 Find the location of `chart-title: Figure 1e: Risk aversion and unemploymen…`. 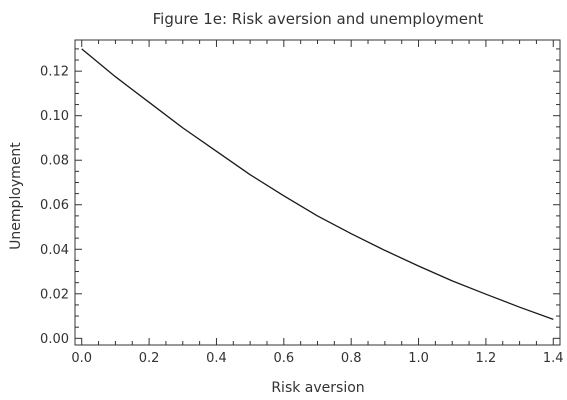

chart-title: Figure 1e: Risk aversion and unemploymen… is located at coordinates (318, 19).